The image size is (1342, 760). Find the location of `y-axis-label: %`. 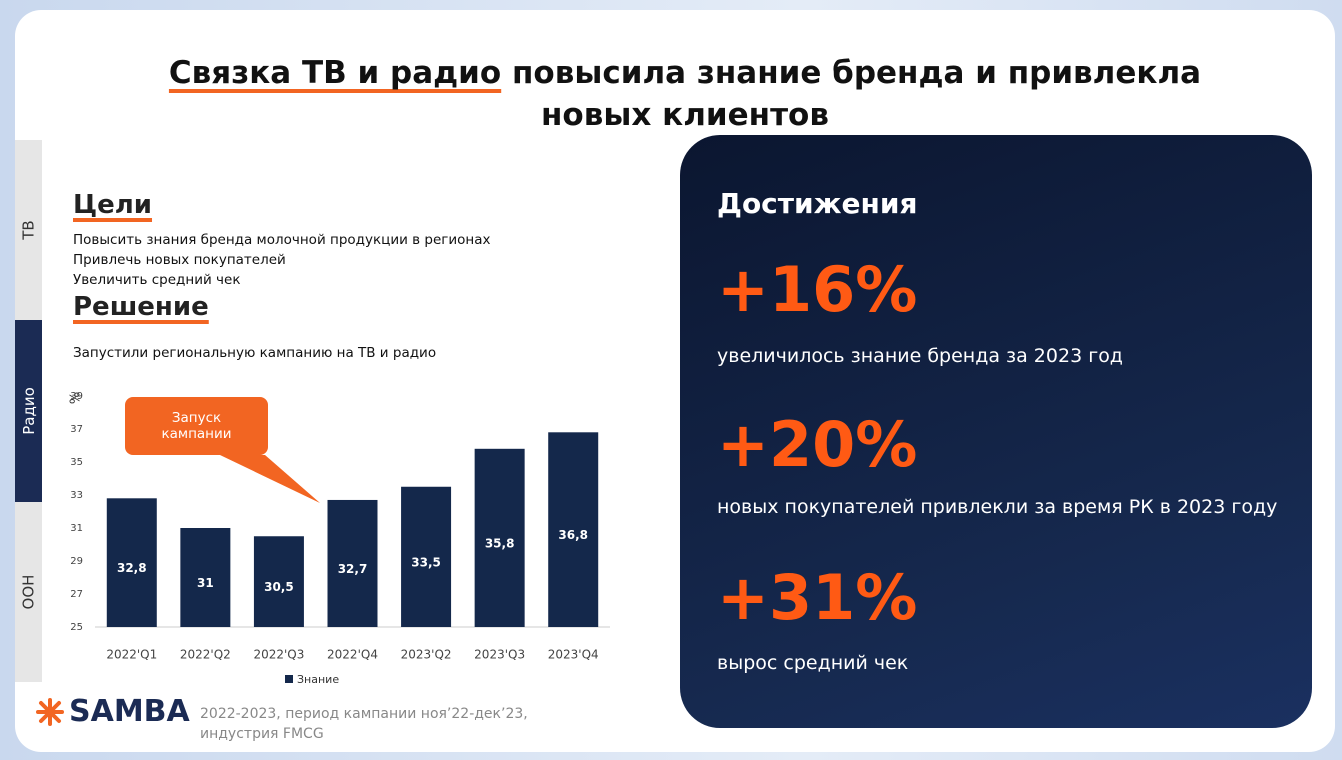

y-axis-label: % is located at coordinates (76, 398).